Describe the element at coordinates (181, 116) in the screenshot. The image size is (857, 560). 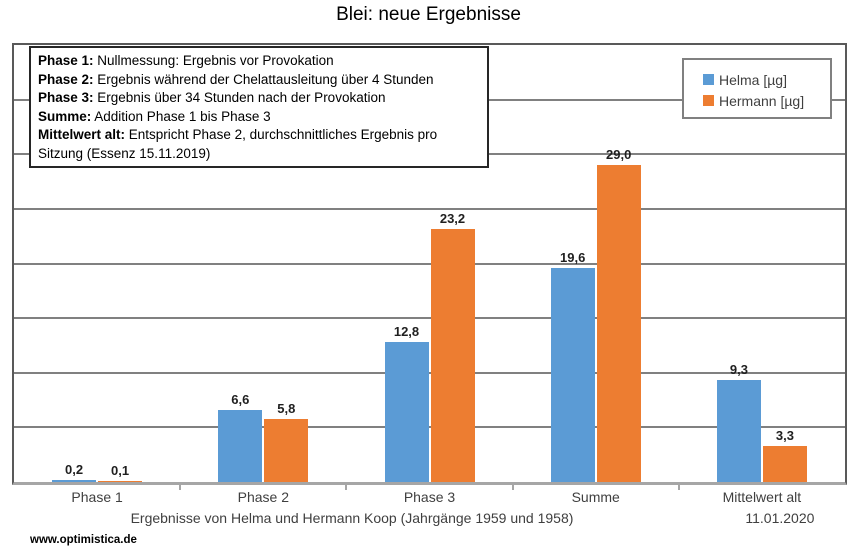
I see `annotation-text: Addition Phase 1 bis Phase 3` at that location.